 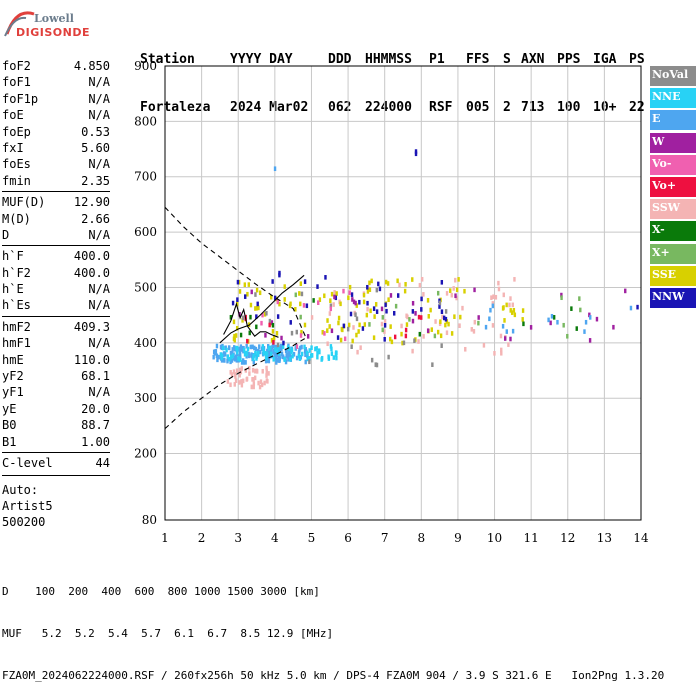 What do you see at coordinates (388, 59) in the screenshot?
I see `header-label-3: HHMMSS` at bounding box center [388, 59].